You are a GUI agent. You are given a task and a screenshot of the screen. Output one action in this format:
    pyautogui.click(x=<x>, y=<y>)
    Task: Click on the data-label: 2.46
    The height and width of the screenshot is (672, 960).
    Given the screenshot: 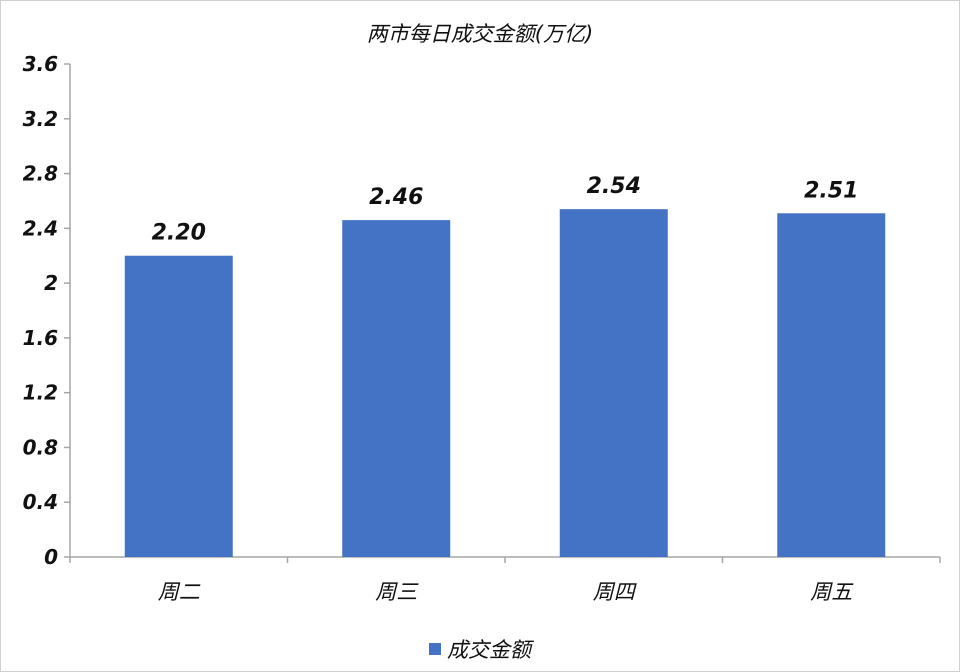 What is the action you would take?
    pyautogui.click(x=396, y=197)
    